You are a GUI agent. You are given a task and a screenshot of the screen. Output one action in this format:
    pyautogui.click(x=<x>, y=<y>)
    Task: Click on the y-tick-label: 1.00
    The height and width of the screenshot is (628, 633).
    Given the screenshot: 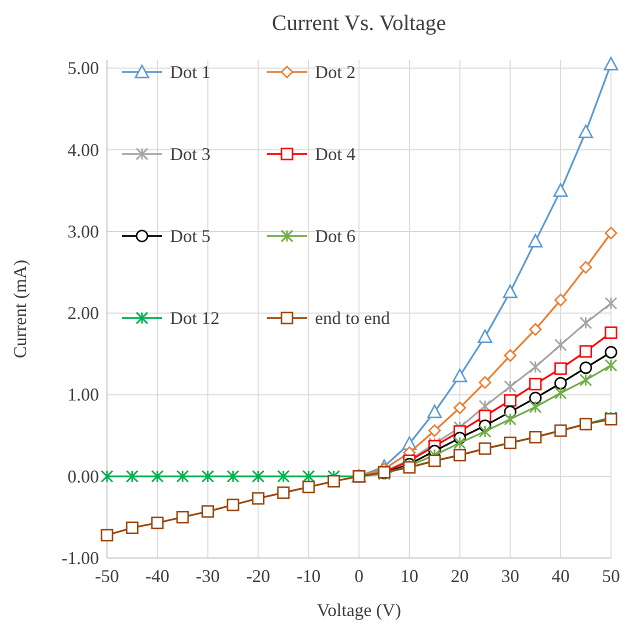 What is the action you would take?
    pyautogui.click(x=83, y=394)
    